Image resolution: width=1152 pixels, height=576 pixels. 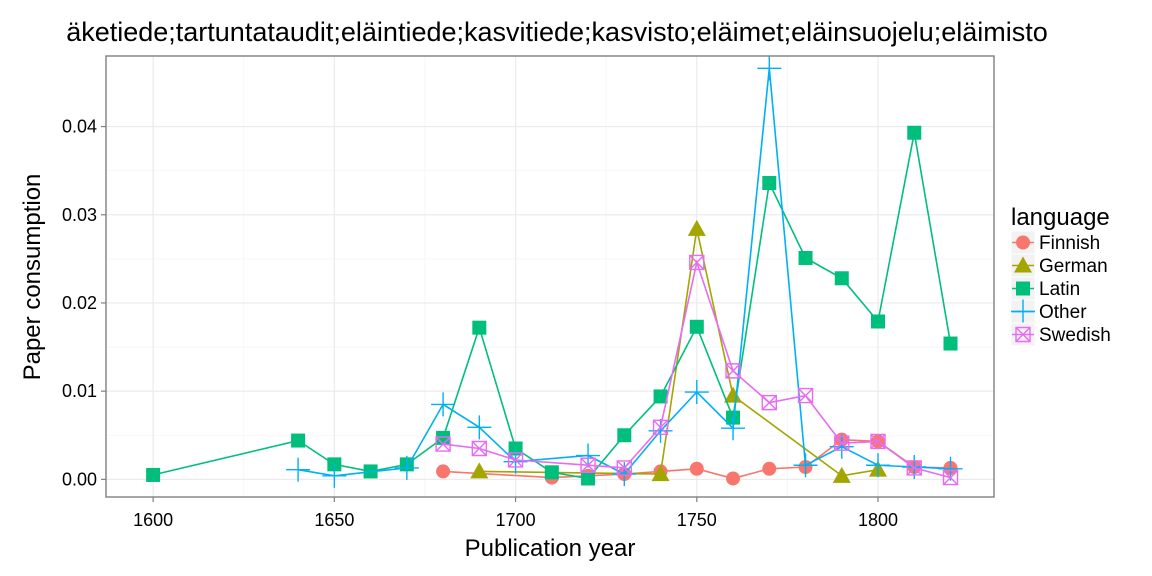 What do you see at coordinates (79, 391) in the screenshot?
I see `y-tick-label: 0.01` at bounding box center [79, 391].